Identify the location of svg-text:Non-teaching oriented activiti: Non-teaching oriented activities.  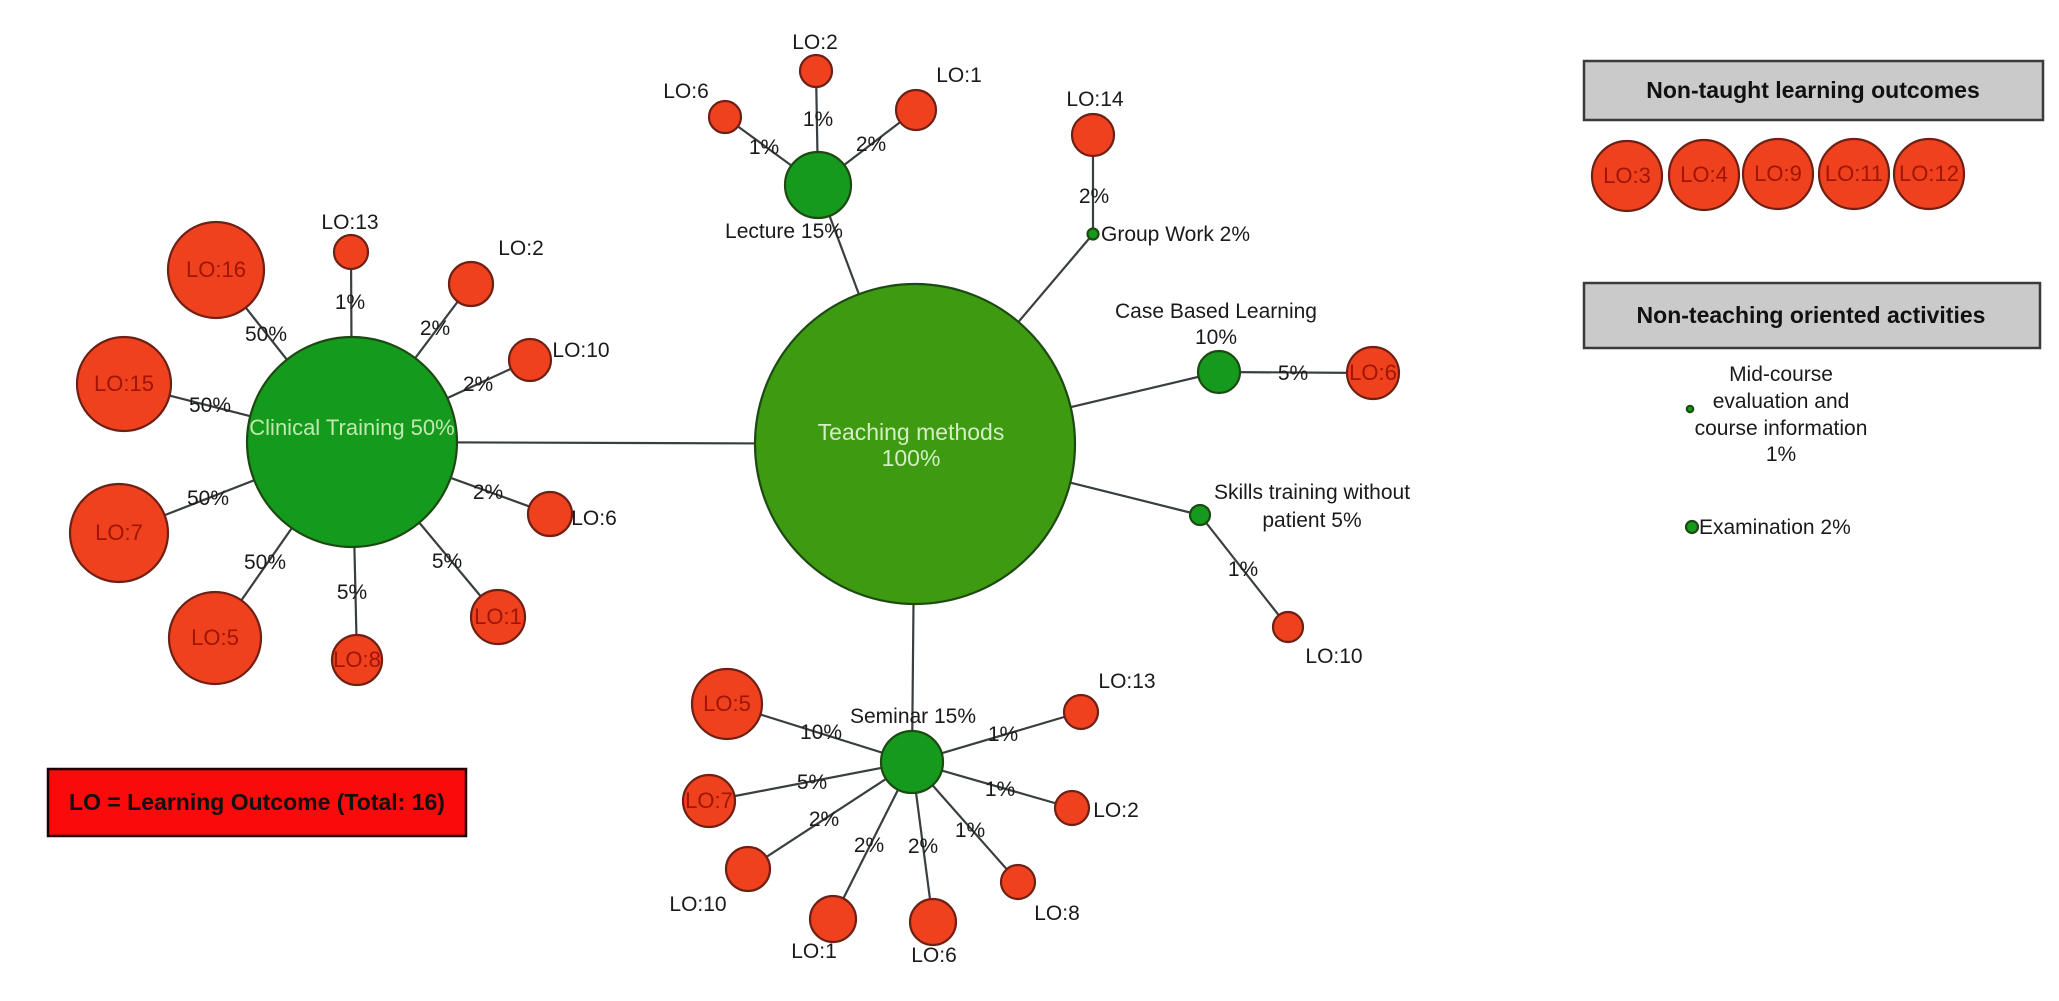
(1811, 315).